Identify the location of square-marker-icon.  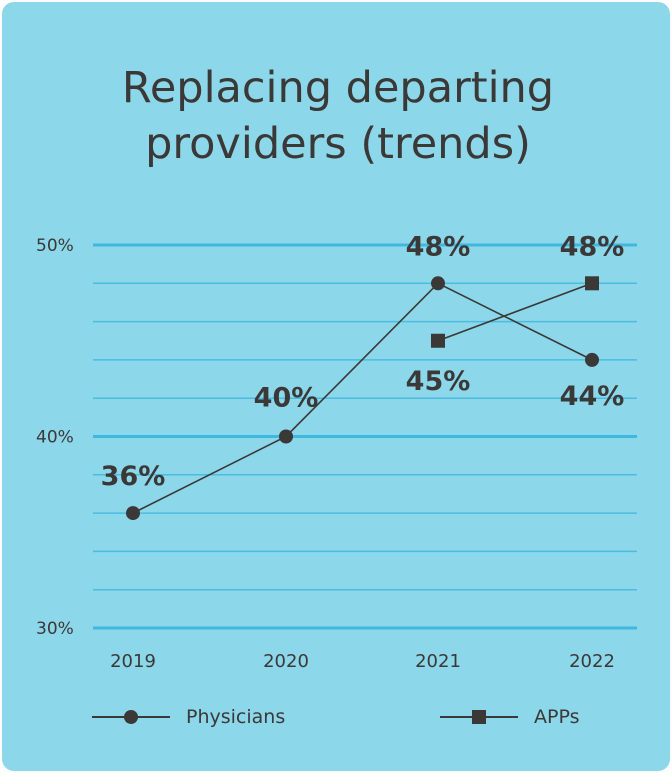
(479, 717).